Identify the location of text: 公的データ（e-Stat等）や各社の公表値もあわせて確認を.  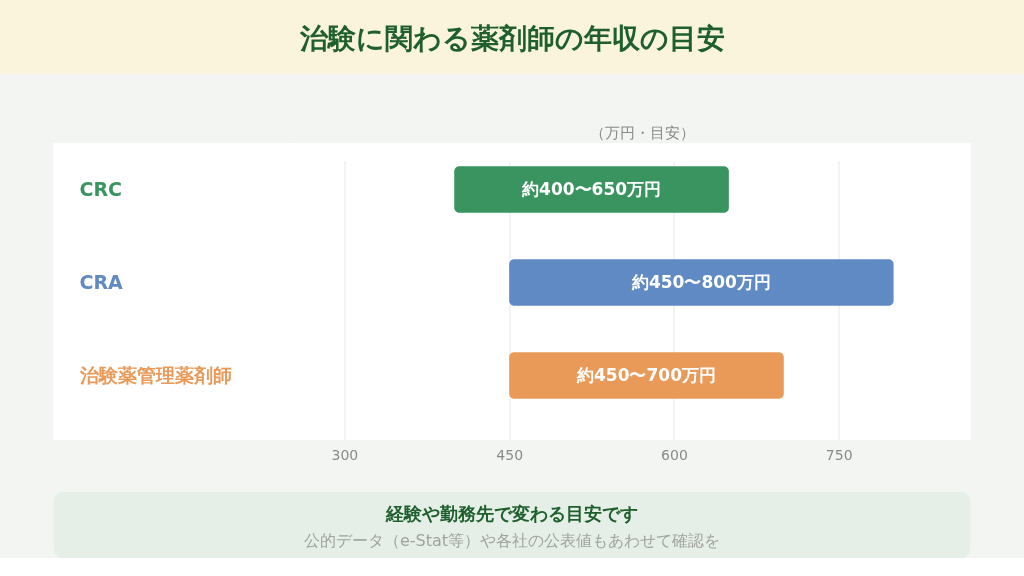
(512, 540).